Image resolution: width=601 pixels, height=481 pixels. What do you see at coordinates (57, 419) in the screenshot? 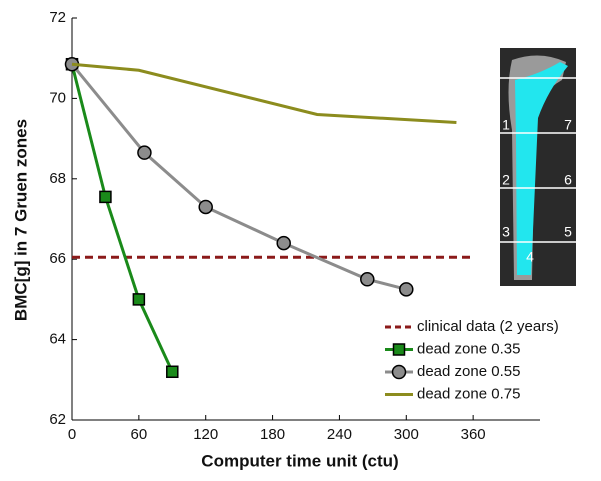
I see `y-tick-label: 62` at bounding box center [57, 419].